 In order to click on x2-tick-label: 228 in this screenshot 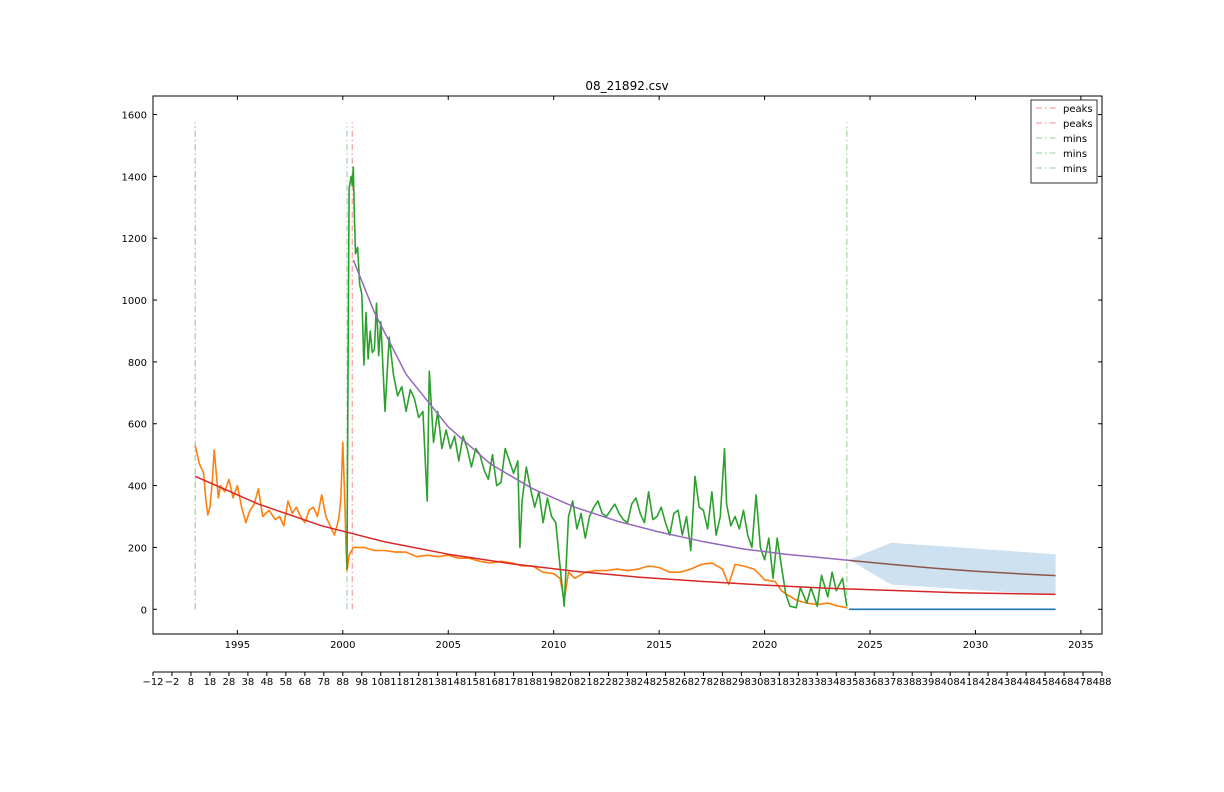, I will do `click(608, 682)`.